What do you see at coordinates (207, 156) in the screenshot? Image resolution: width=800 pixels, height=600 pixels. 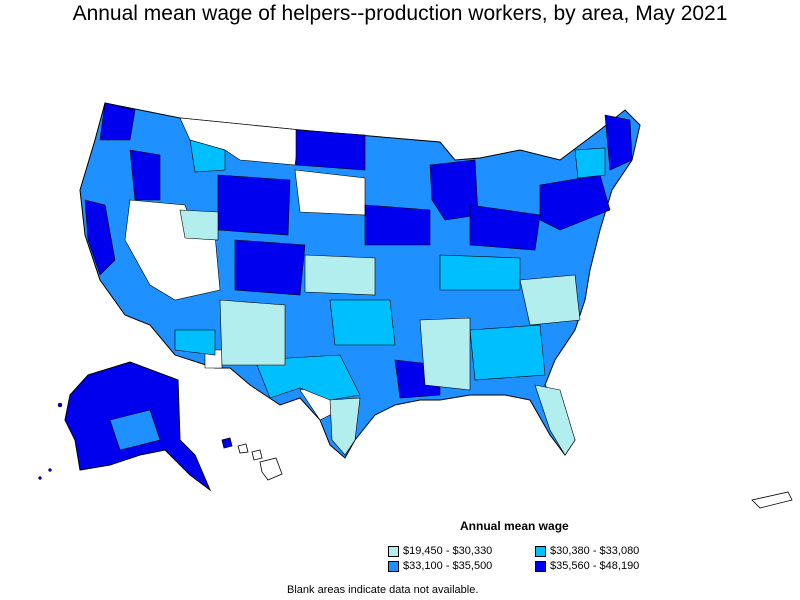 I see `tier2-montana-west` at bounding box center [207, 156].